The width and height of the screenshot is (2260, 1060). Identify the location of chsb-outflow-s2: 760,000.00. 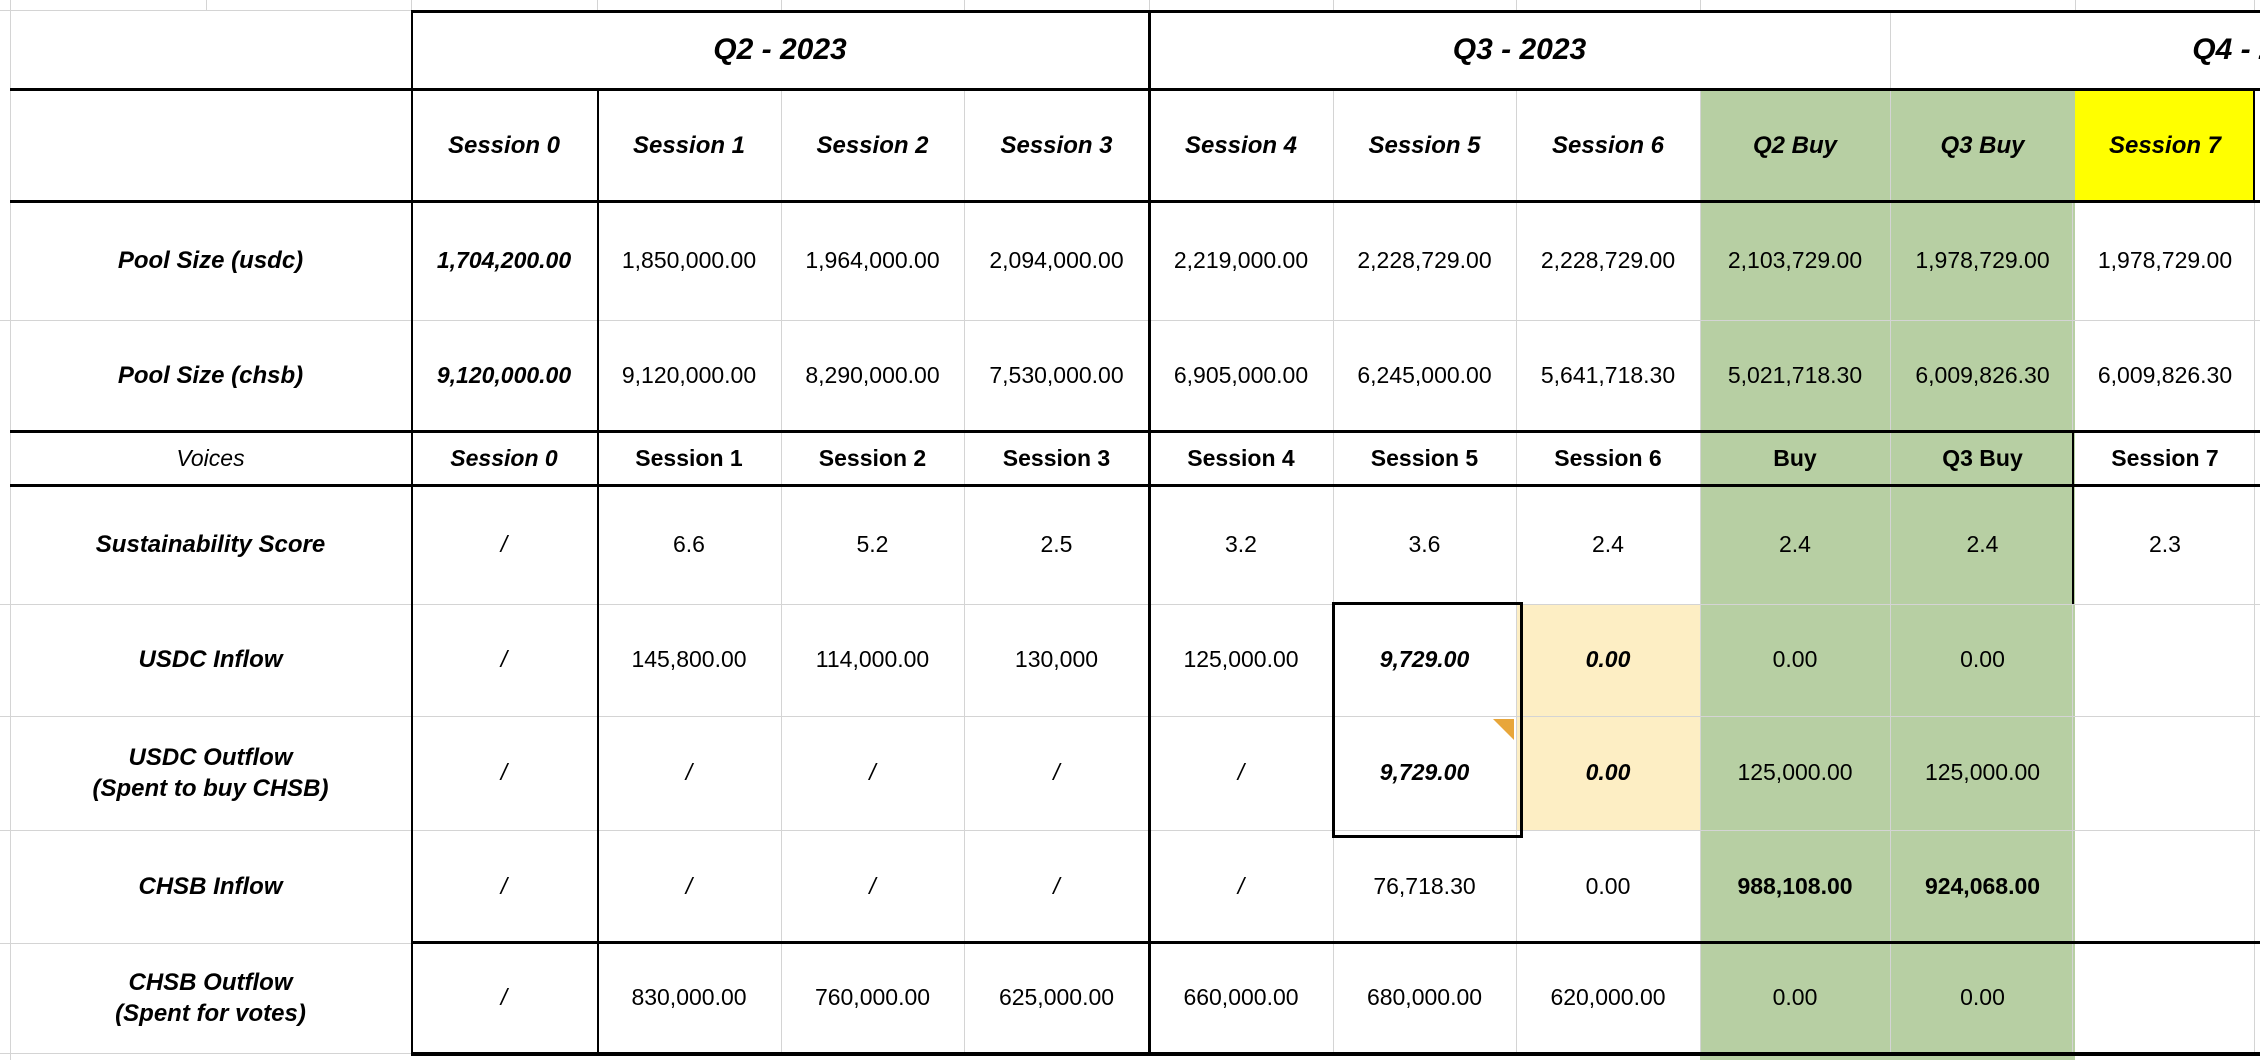
(872, 997).